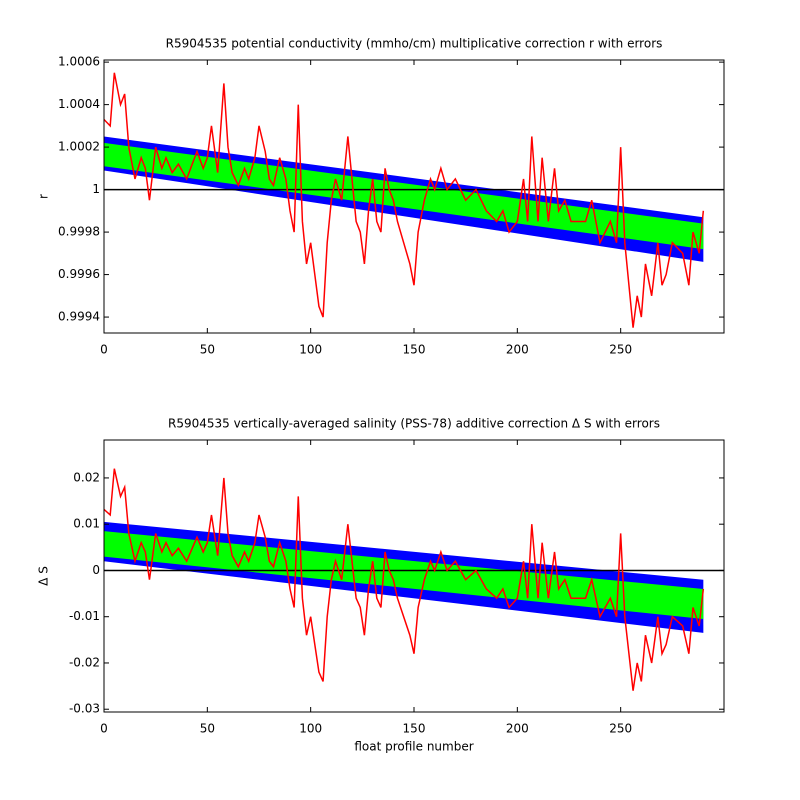 This screenshot has height=800, width=800. Describe the element at coordinates (79, 62) in the screenshot. I see `y-tick-label: 1.0006` at that location.